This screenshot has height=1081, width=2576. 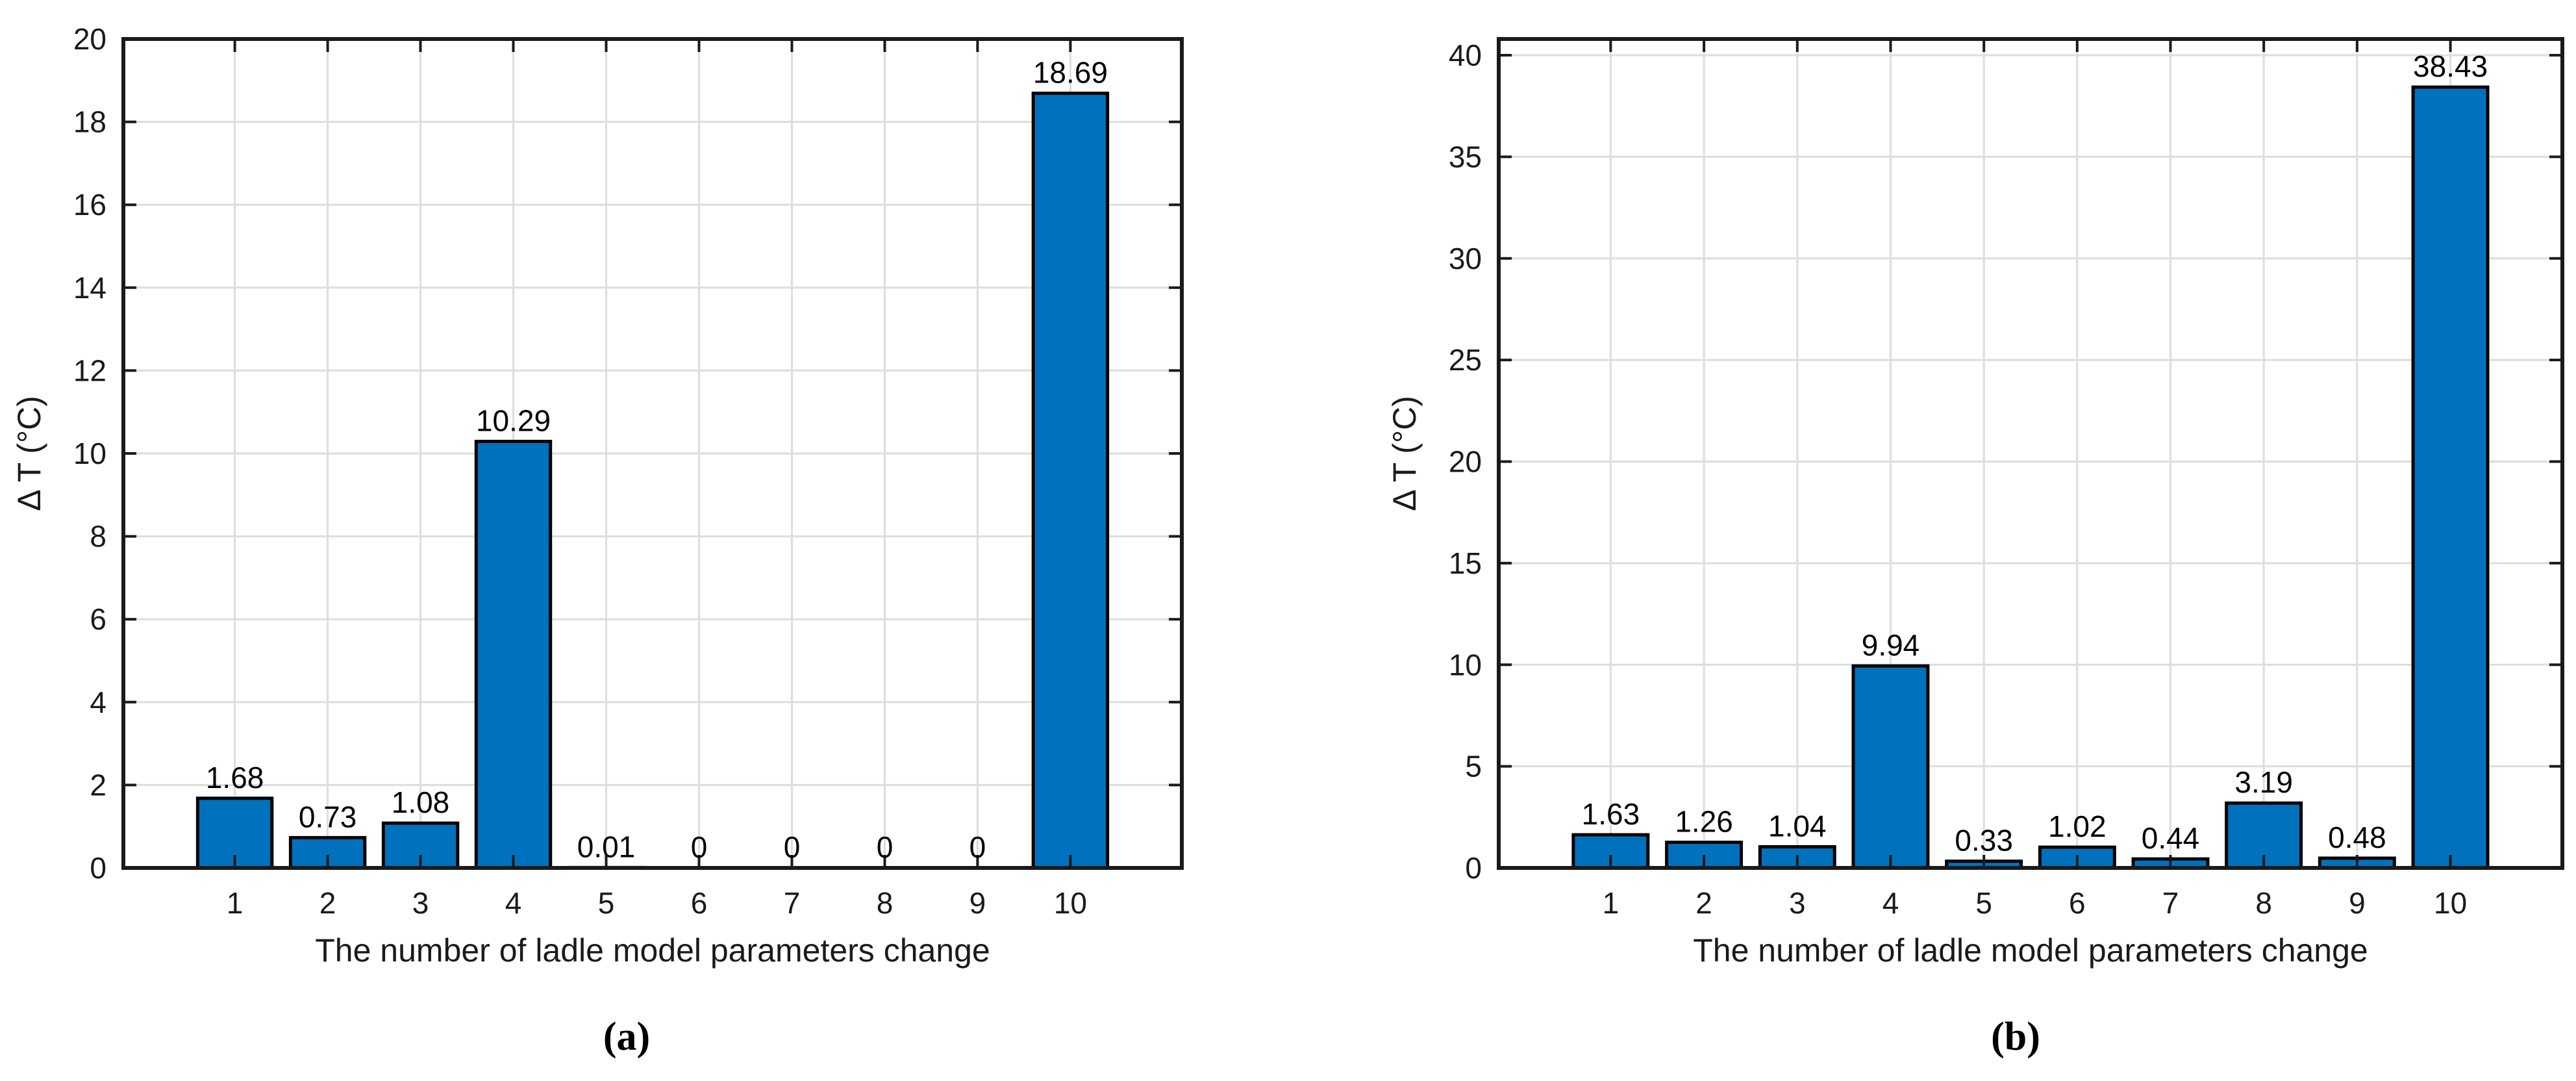 What do you see at coordinates (328, 816) in the screenshot?
I see `bar-value-label: 0.73` at bounding box center [328, 816].